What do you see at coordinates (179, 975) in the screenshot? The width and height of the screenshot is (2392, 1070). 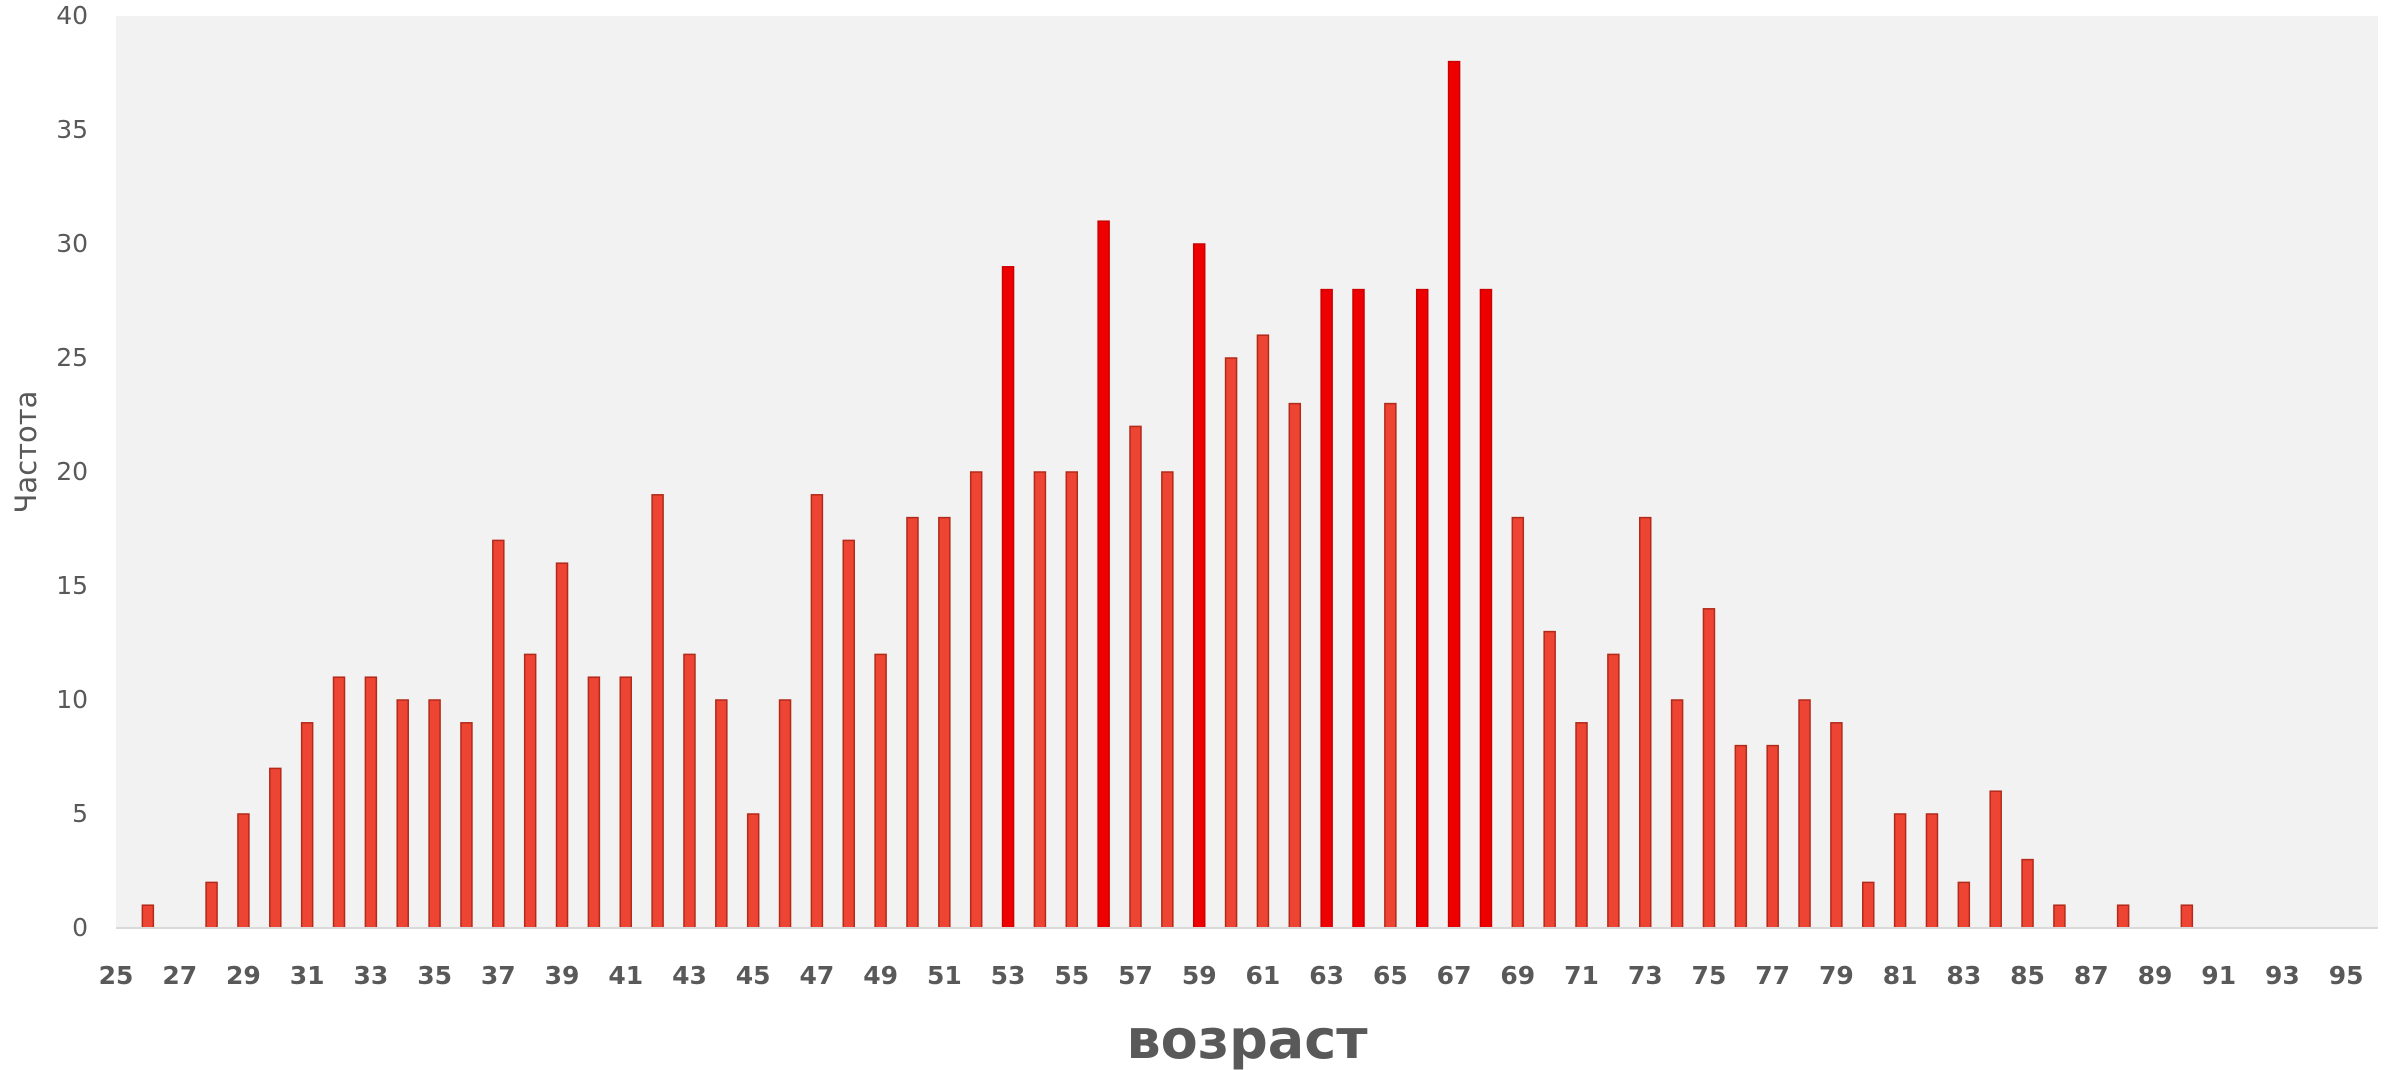 I see `x-tick-label: 27` at bounding box center [179, 975].